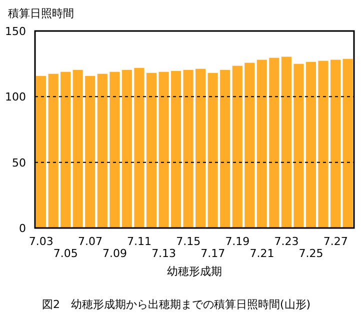 This screenshot has height=320, width=361. Describe the element at coordinates (335, 241) in the screenshot. I see `x-tick-label: 7.27` at that location.